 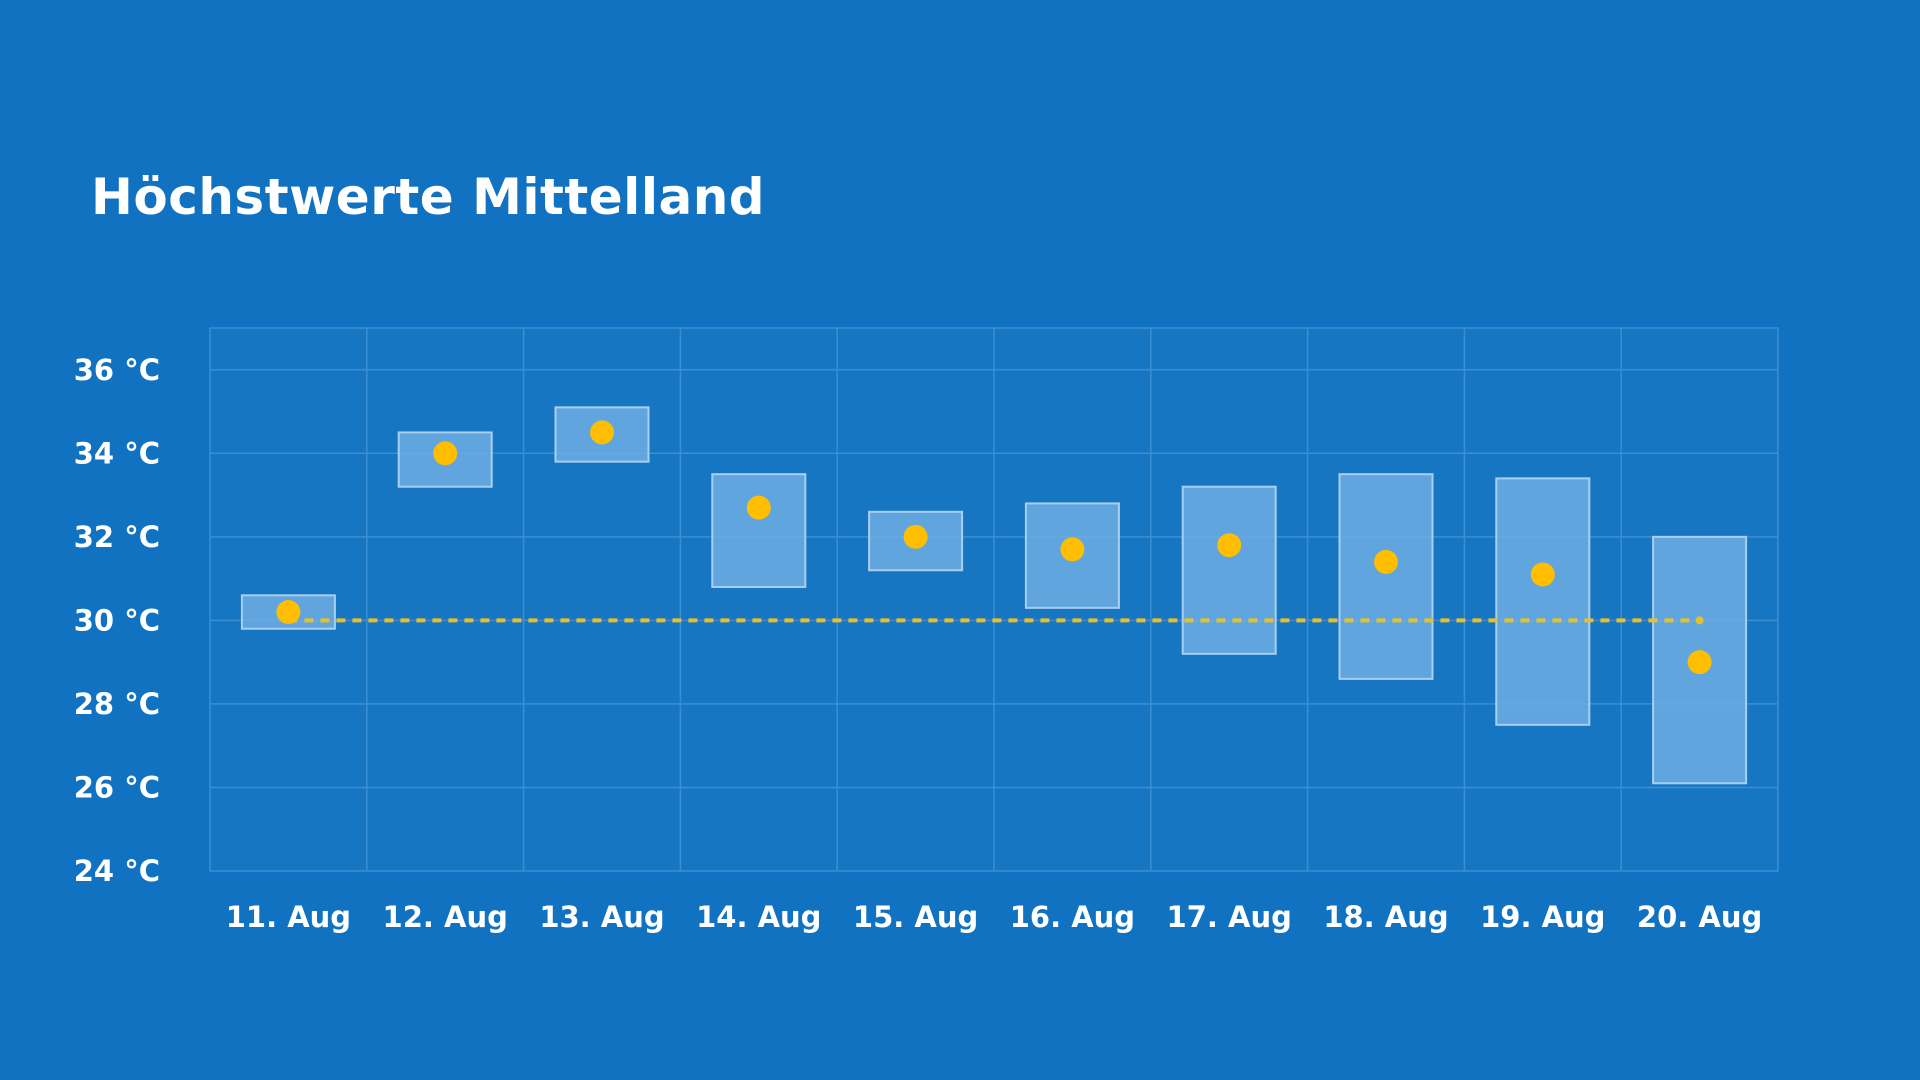 What do you see at coordinates (288, 917) in the screenshot?
I see `x-tick-label: 11. Aug` at bounding box center [288, 917].